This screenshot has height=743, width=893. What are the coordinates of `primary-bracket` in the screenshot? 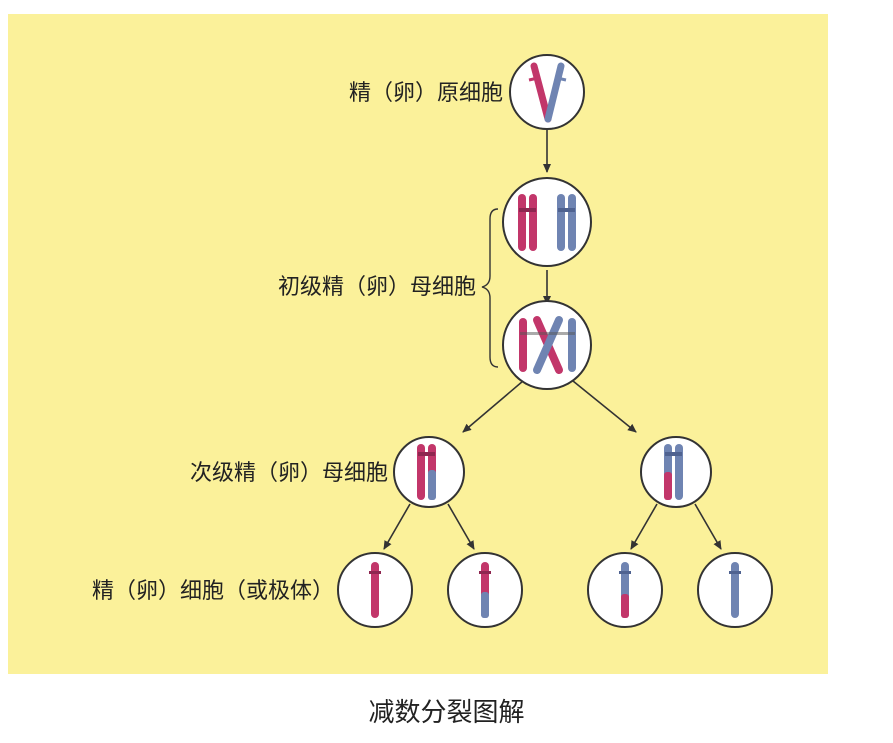 It's located at (490, 288).